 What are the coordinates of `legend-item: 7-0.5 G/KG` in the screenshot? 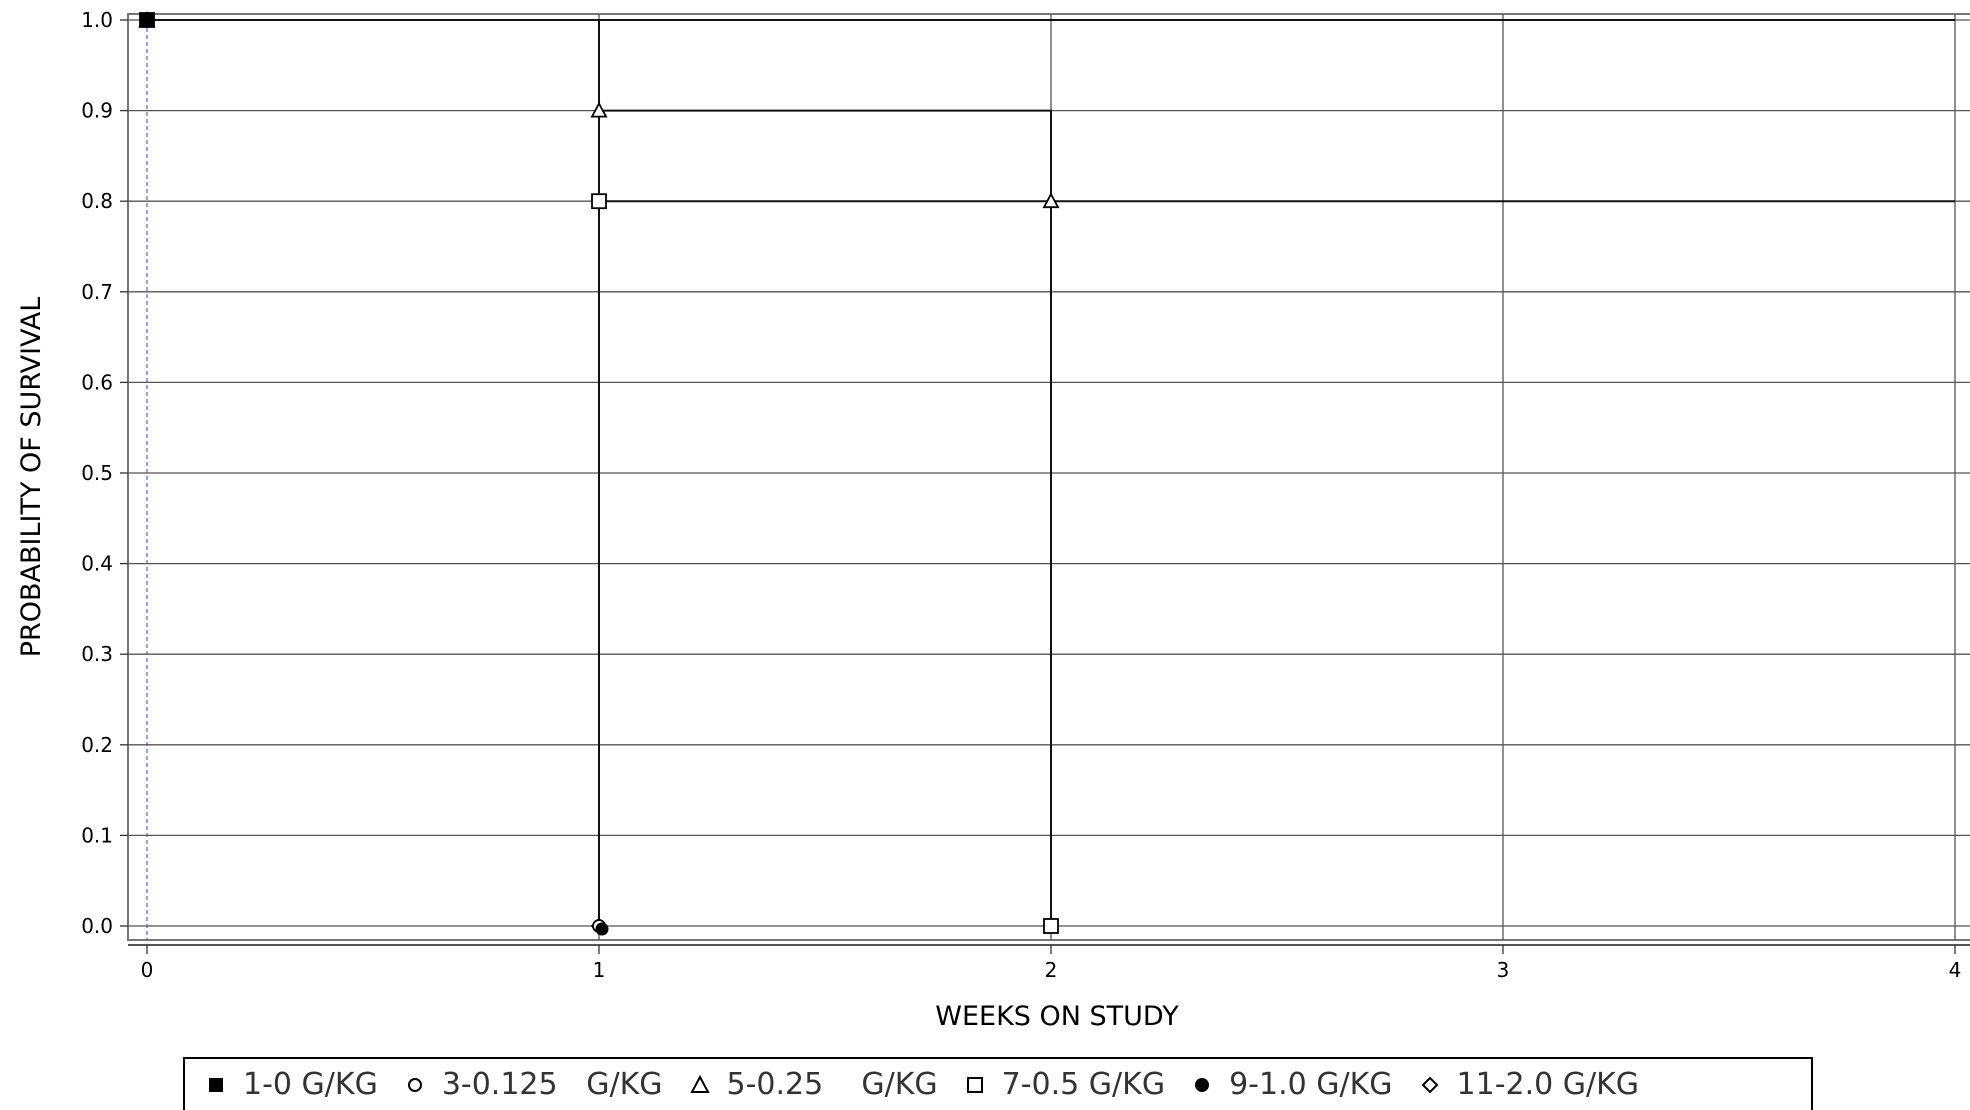 It's located at (1063, 1084).